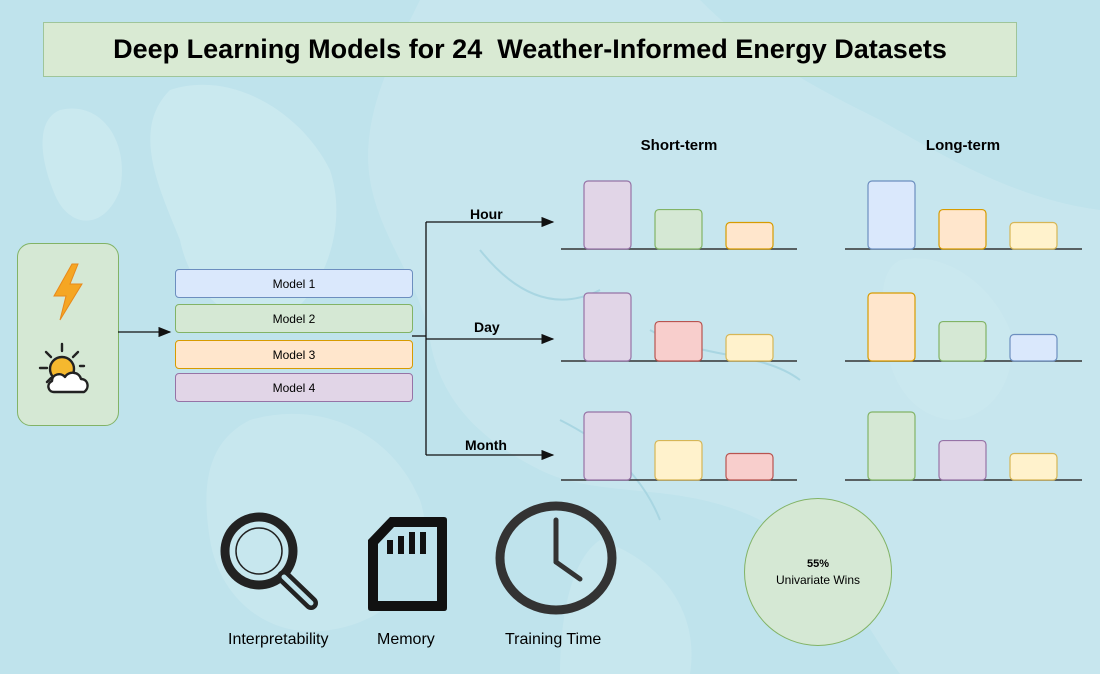 This screenshot has height=674, width=1100. Describe the element at coordinates (294, 283) in the screenshot. I see `model-box-1: Model 1` at that location.